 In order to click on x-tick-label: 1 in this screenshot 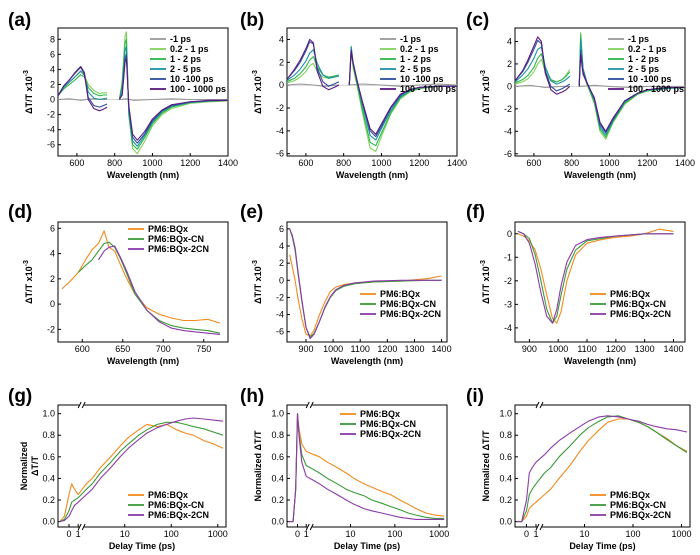, I will do `click(306, 534)`.